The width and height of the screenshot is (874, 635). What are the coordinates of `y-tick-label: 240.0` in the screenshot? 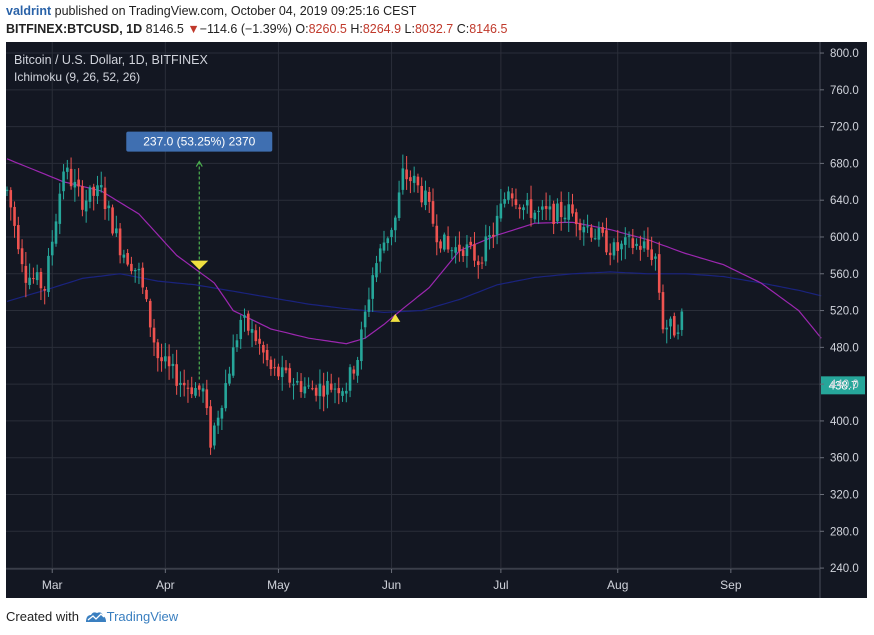 It's located at (844, 569).